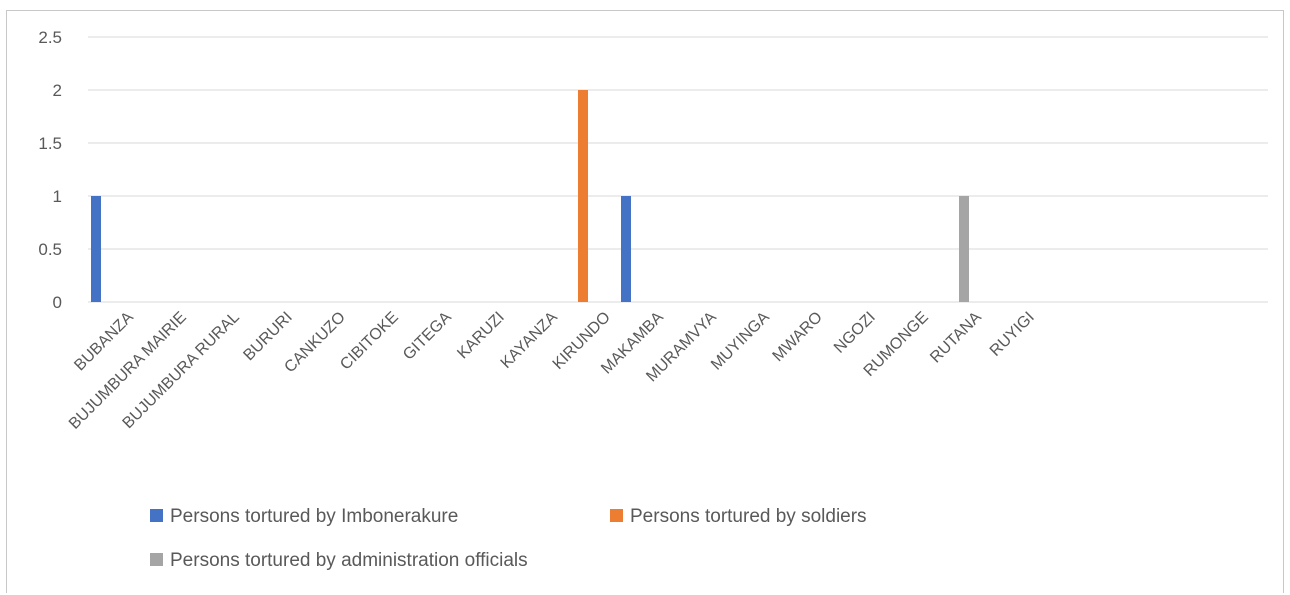 The width and height of the screenshot is (1290, 595). I want to click on x-category-label: RUTANA, so click(956, 338).